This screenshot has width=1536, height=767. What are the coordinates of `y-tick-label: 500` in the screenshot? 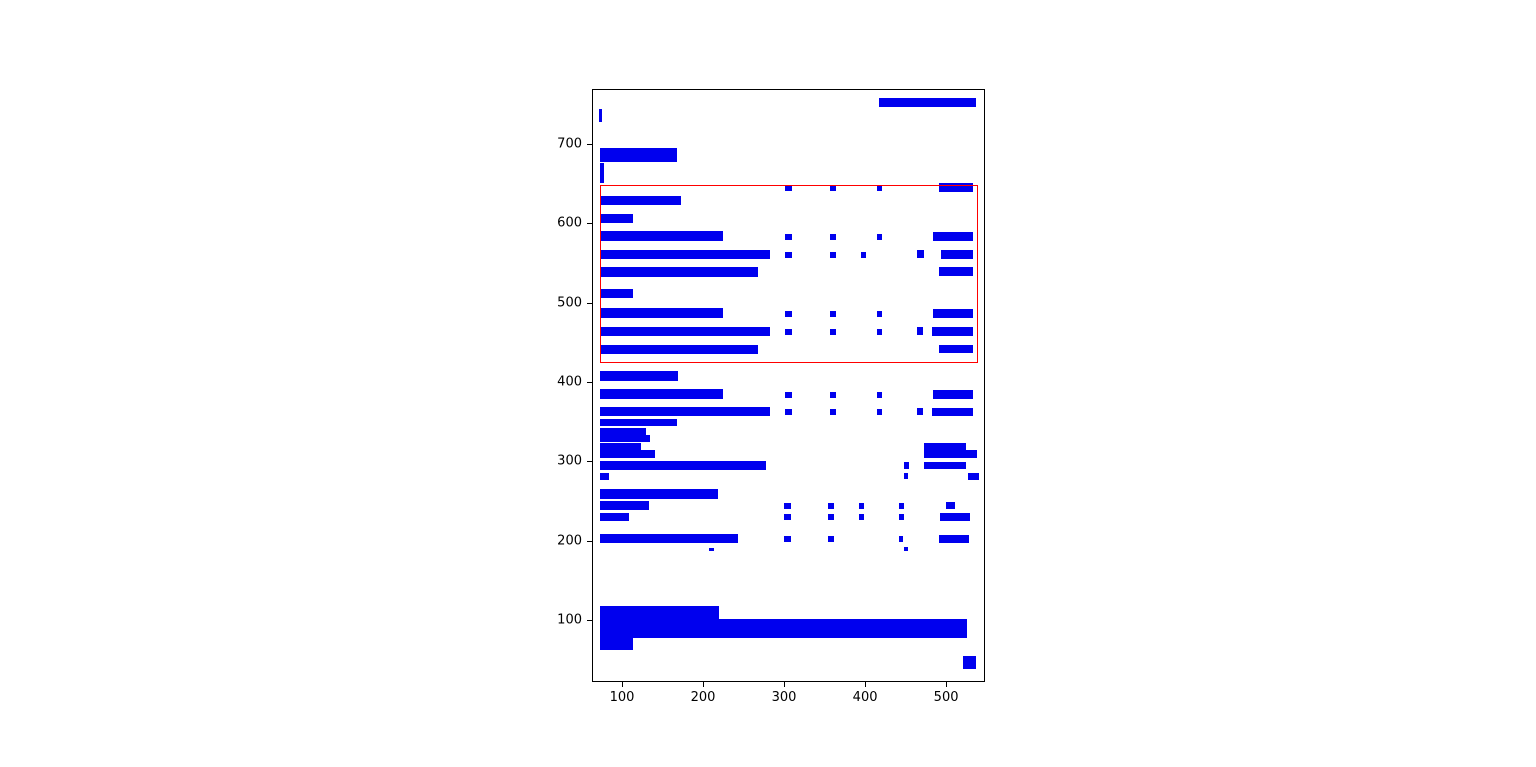 It's located at (569, 302).